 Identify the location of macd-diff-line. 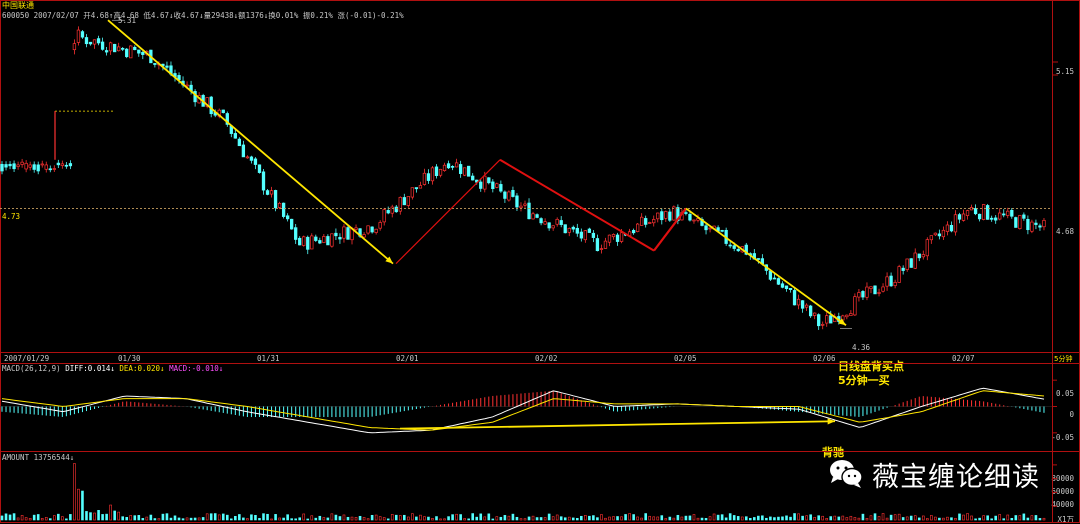
(523, 410).